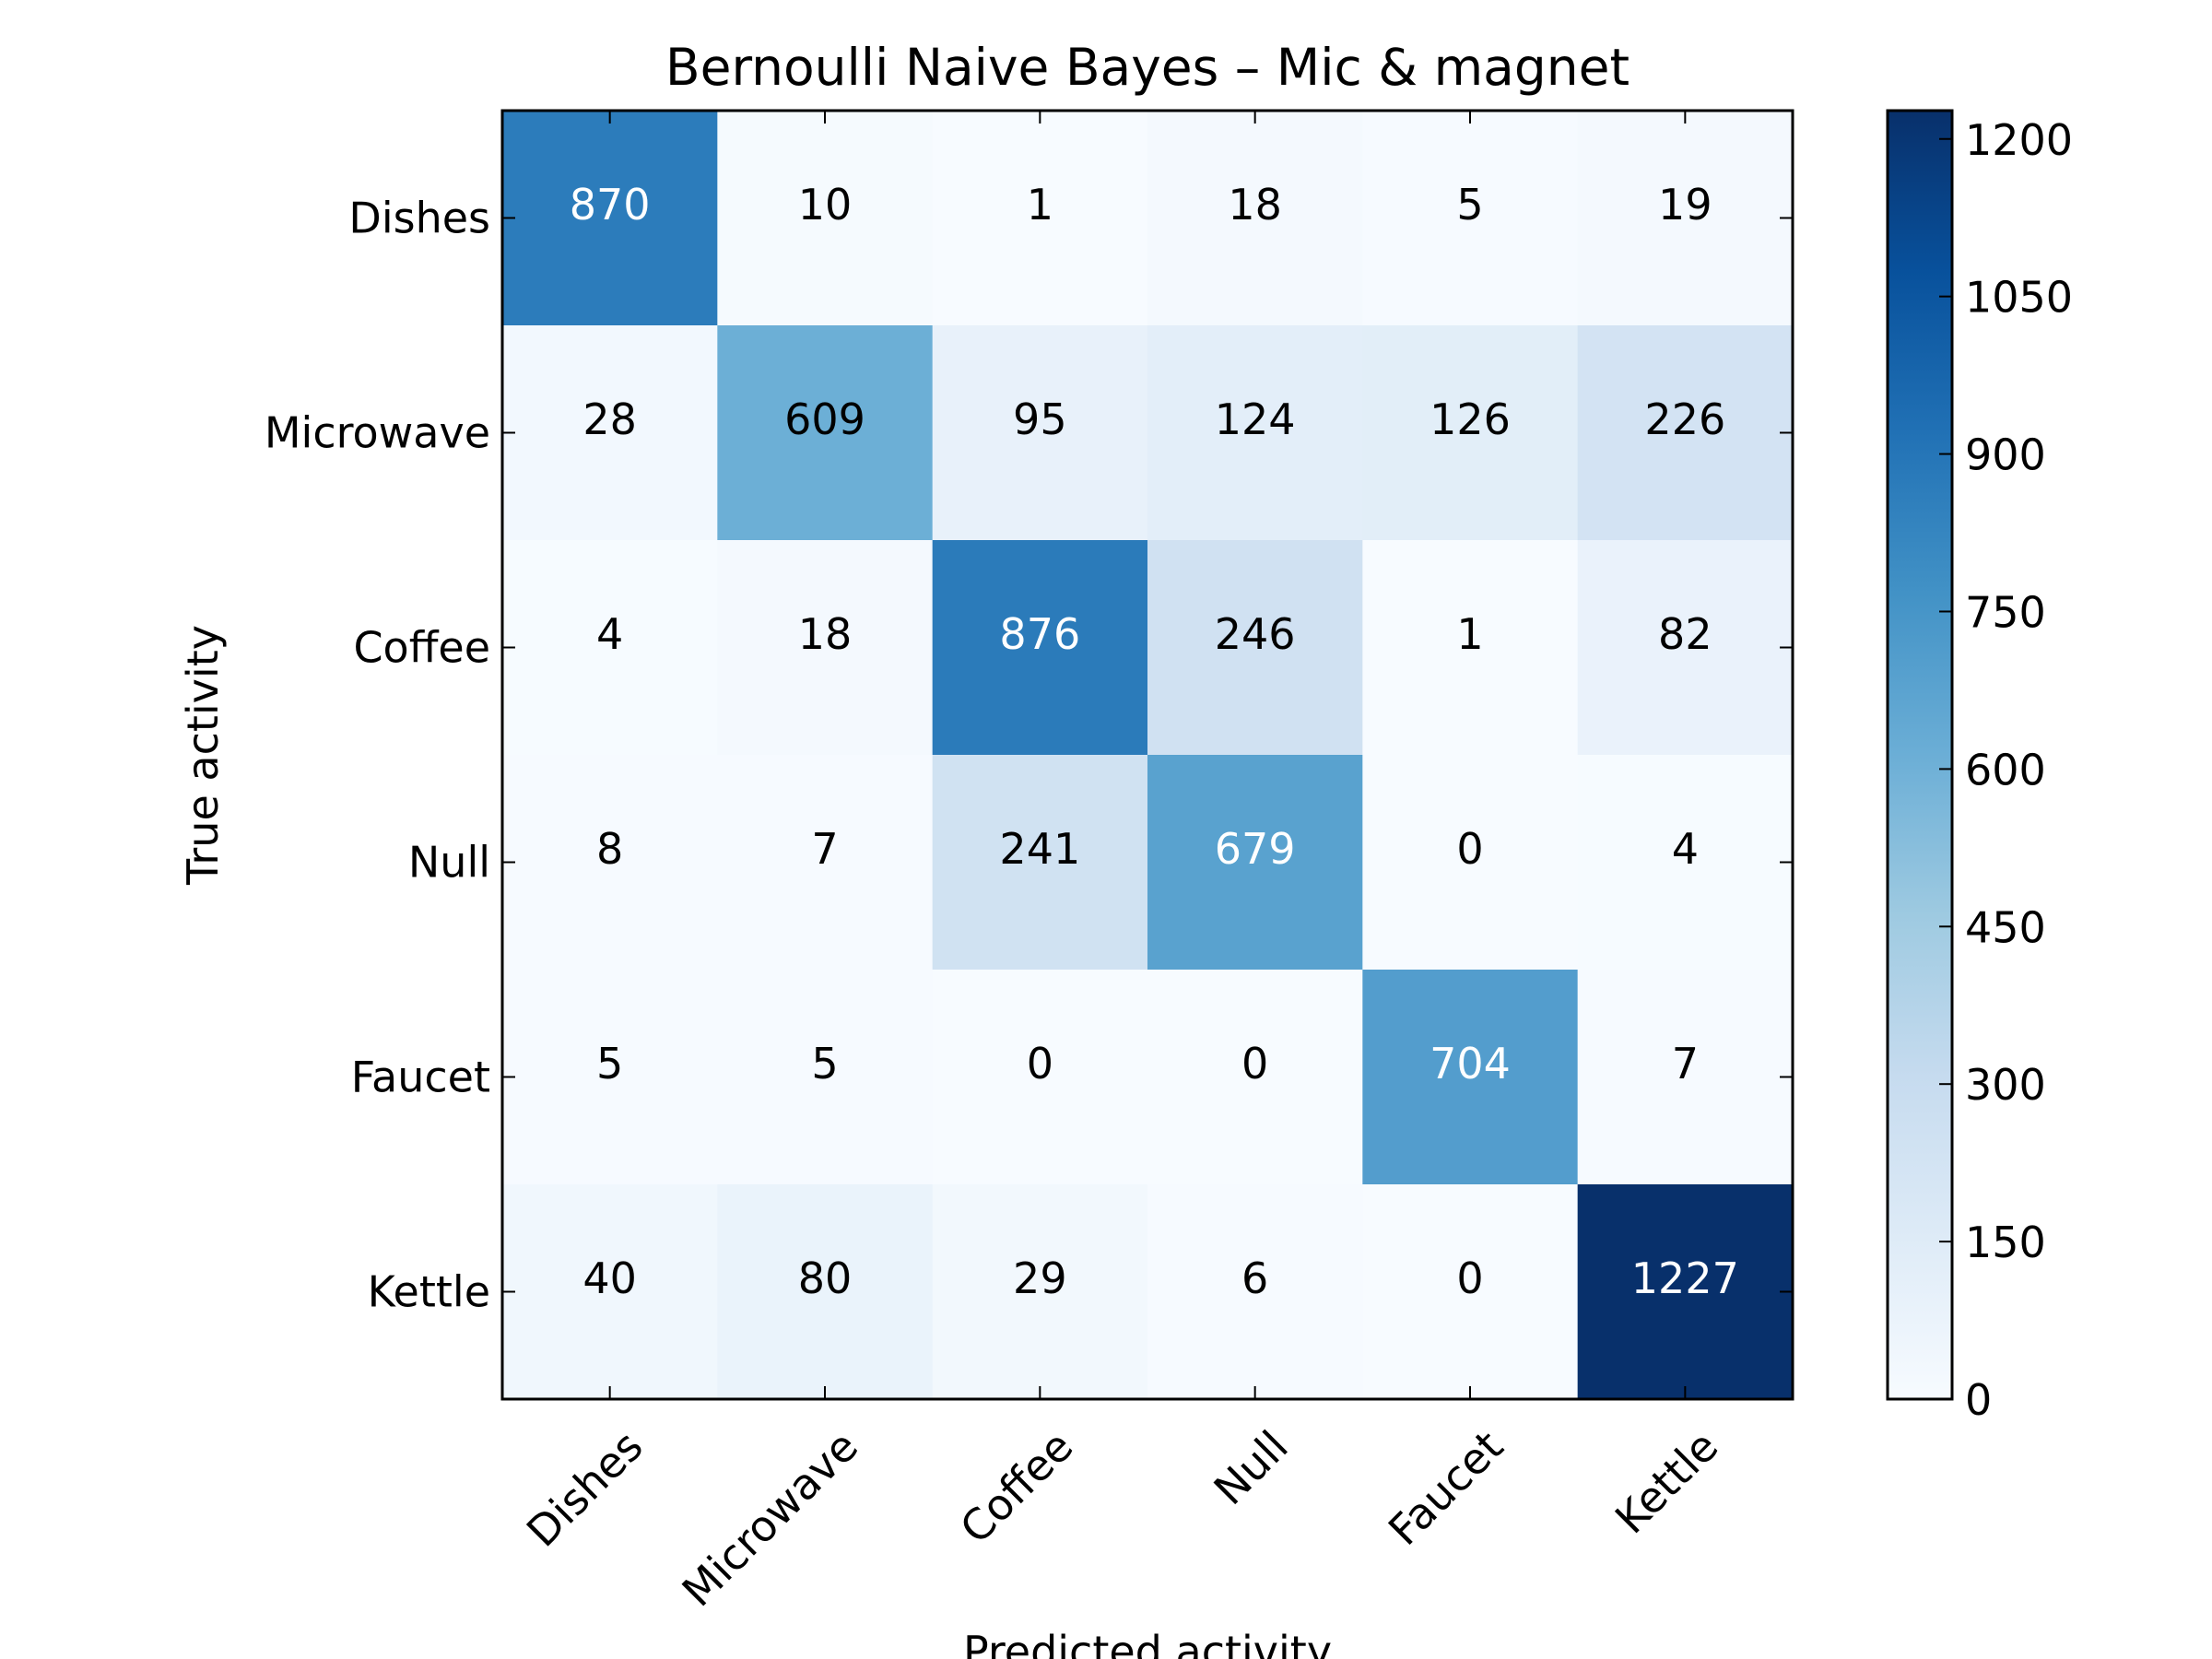 The height and width of the screenshot is (1659, 2212). I want to click on cell-value-label: 124, so click(1255, 419).